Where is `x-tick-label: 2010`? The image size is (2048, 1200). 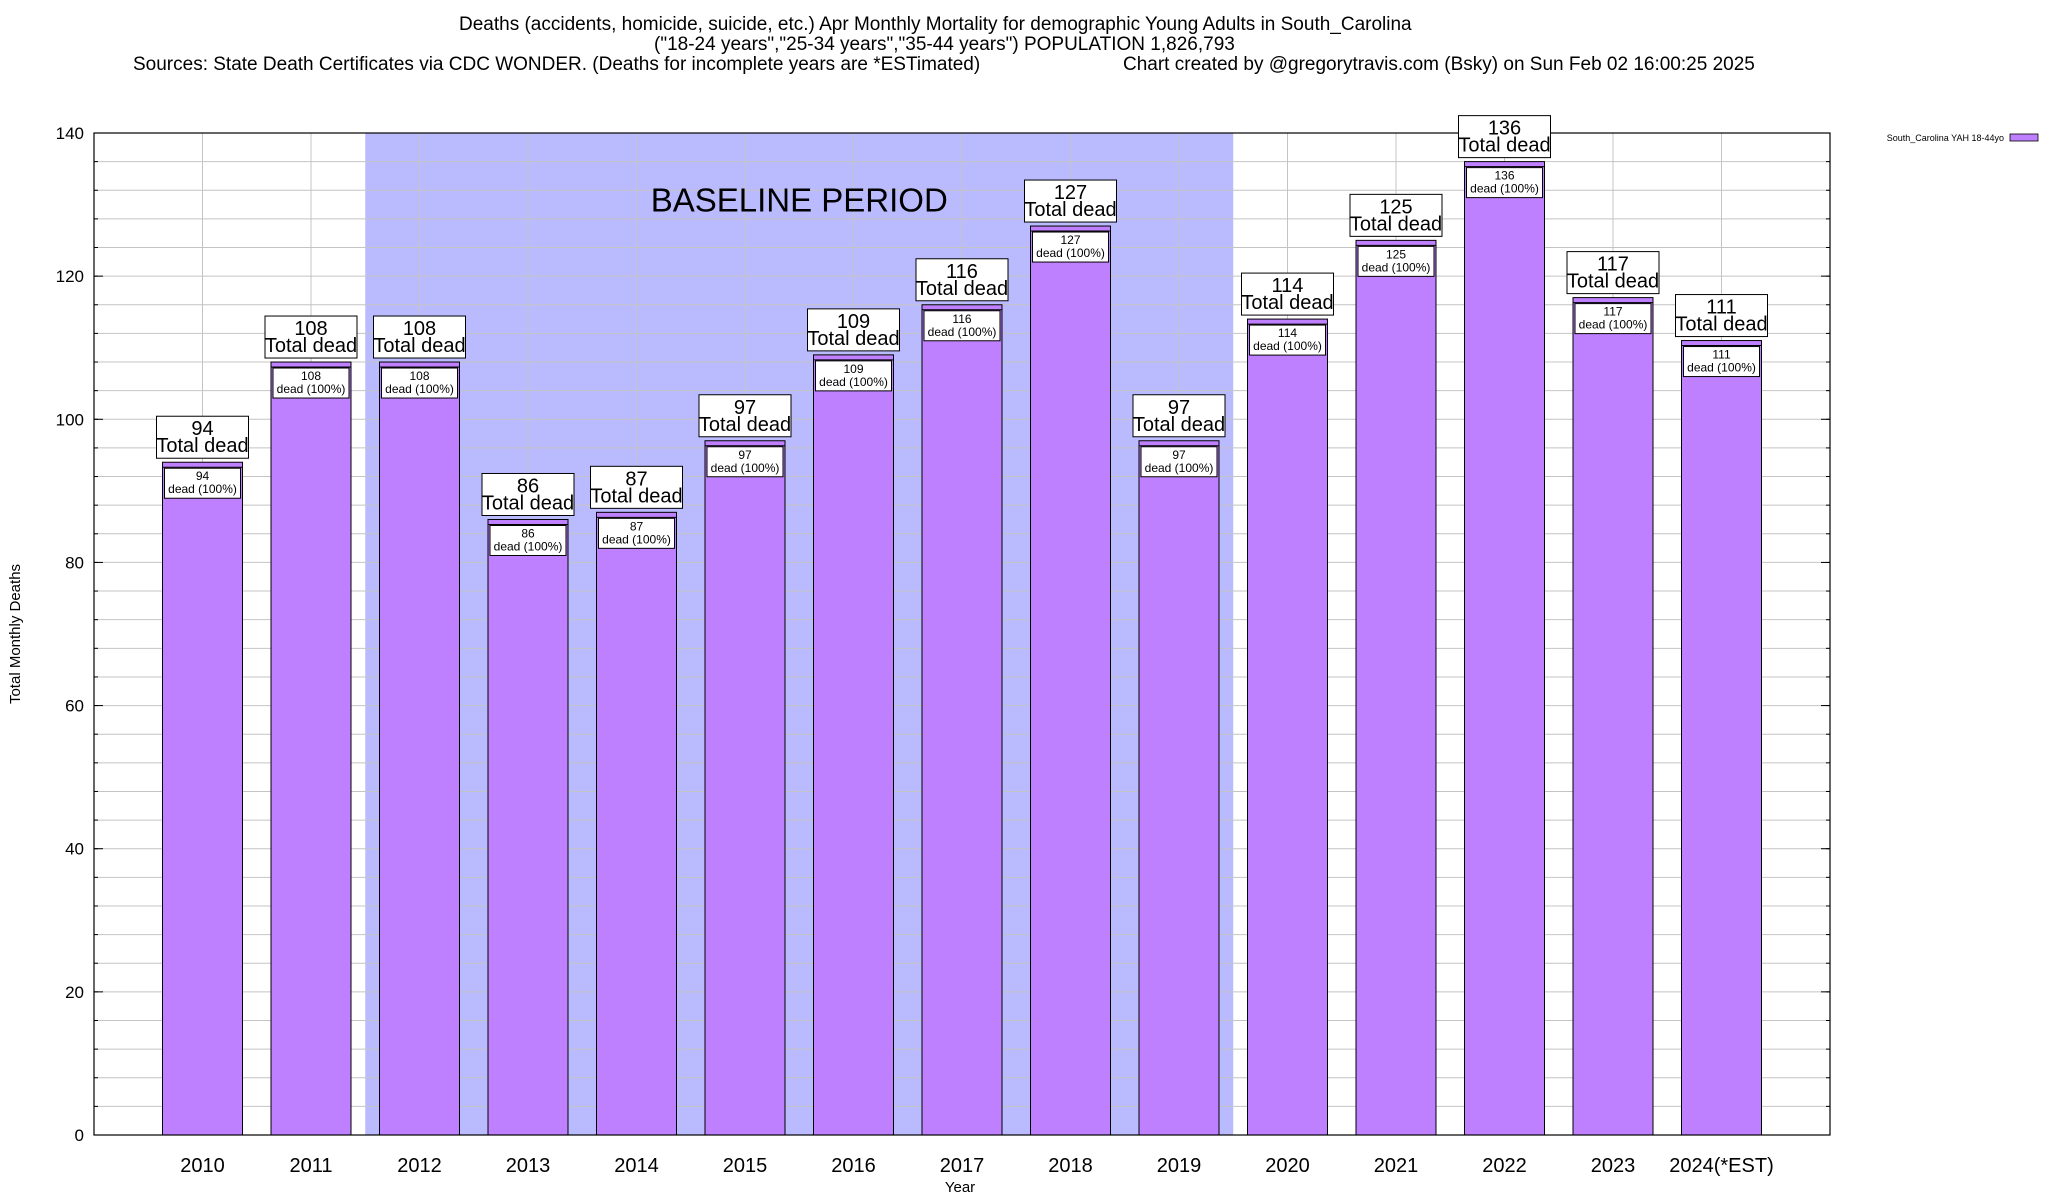
x-tick-label: 2010 is located at coordinates (202, 1166).